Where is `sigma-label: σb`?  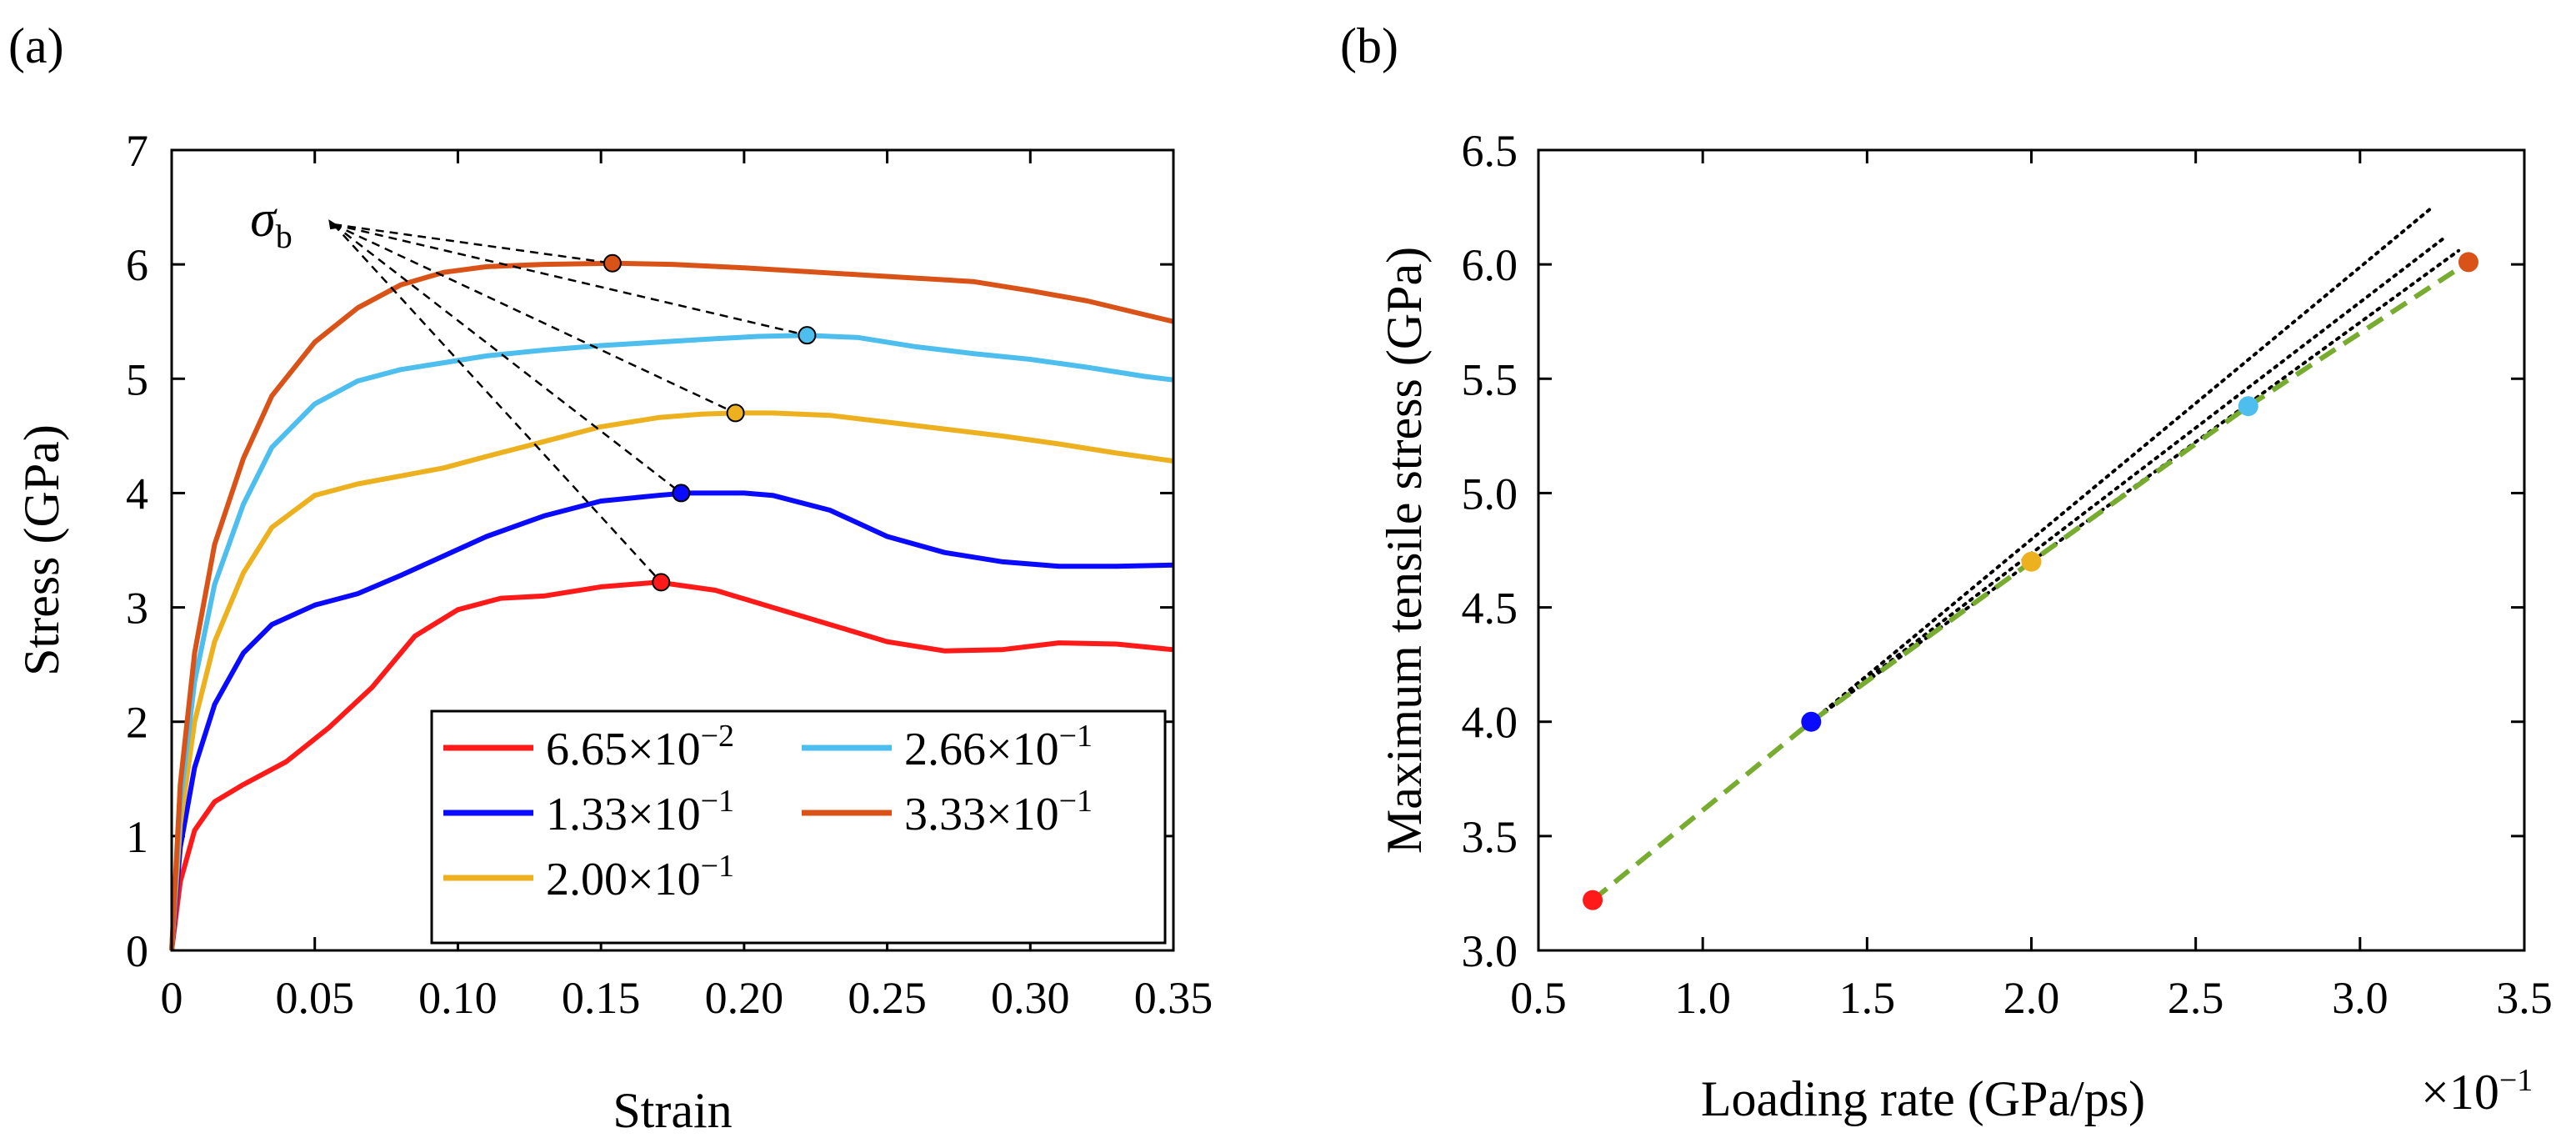 sigma-label: σb is located at coordinates (271, 223).